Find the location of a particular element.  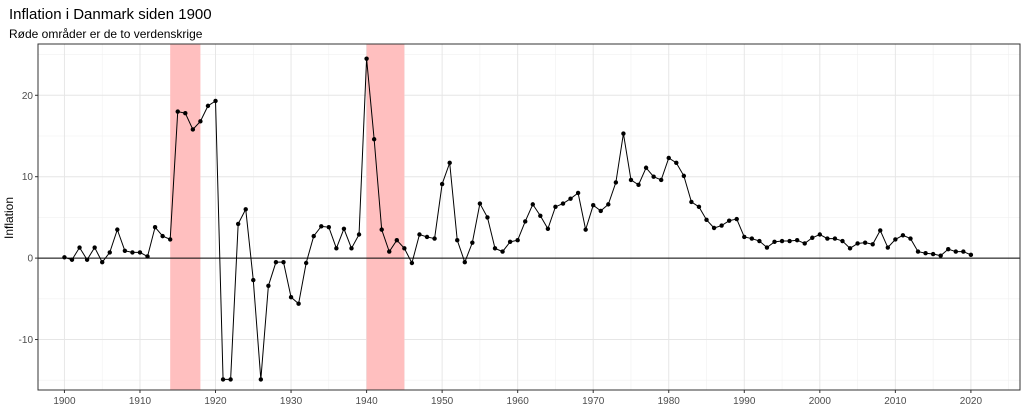

x-tick-label: 2020 is located at coordinates (971, 401).